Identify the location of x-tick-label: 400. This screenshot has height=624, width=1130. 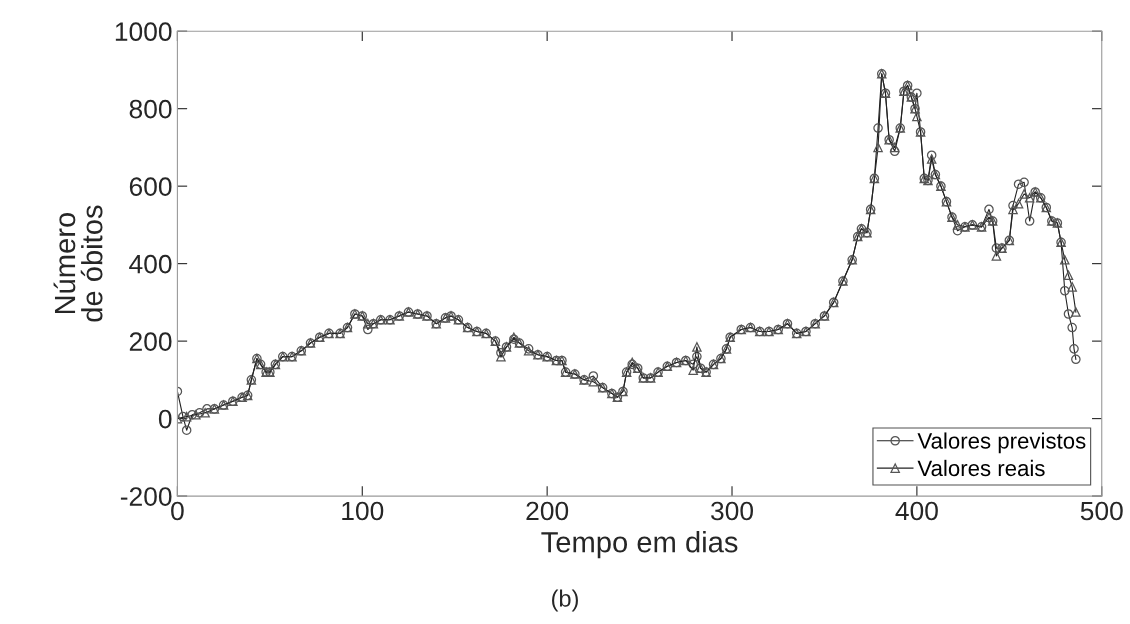
(916, 511).